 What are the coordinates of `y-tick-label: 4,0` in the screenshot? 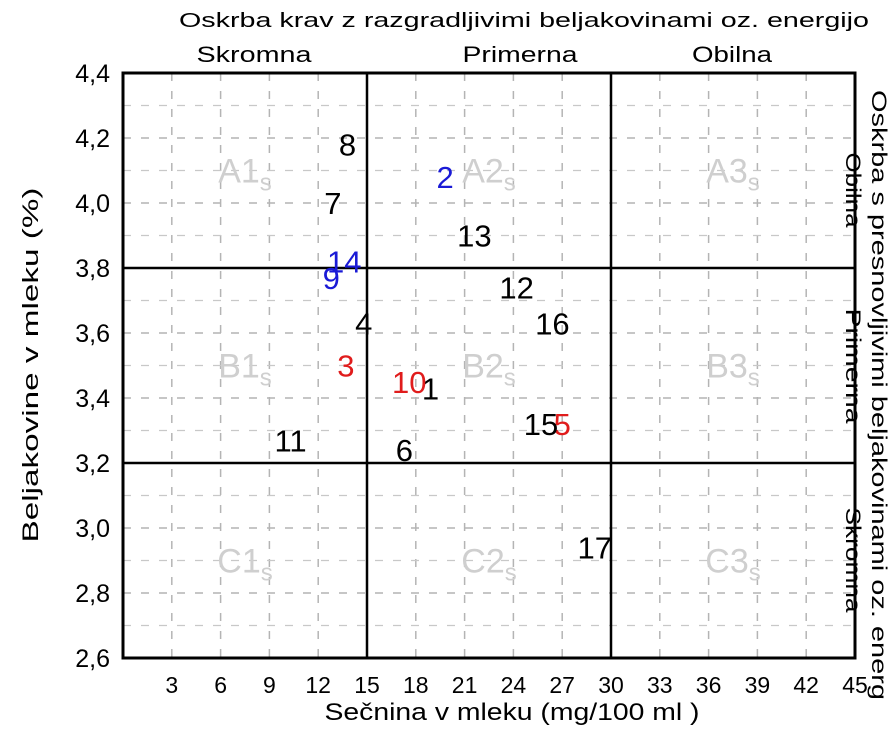 It's located at (92, 204).